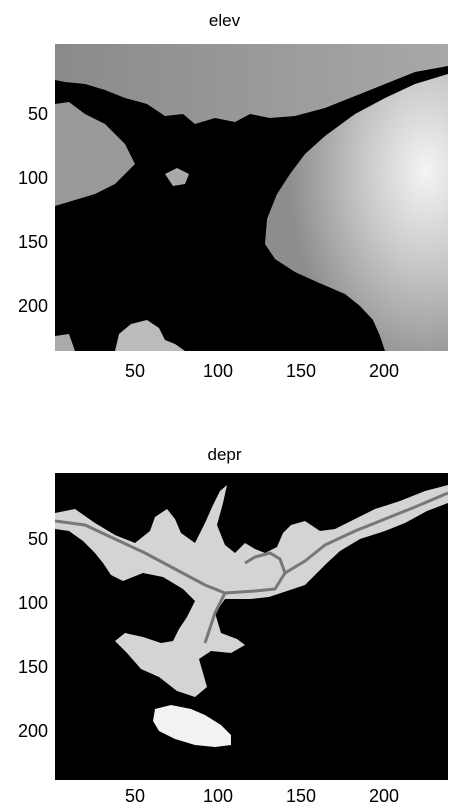  Describe the element at coordinates (32, 242) in the screenshot. I see `elev-ytick-label: 150` at that location.